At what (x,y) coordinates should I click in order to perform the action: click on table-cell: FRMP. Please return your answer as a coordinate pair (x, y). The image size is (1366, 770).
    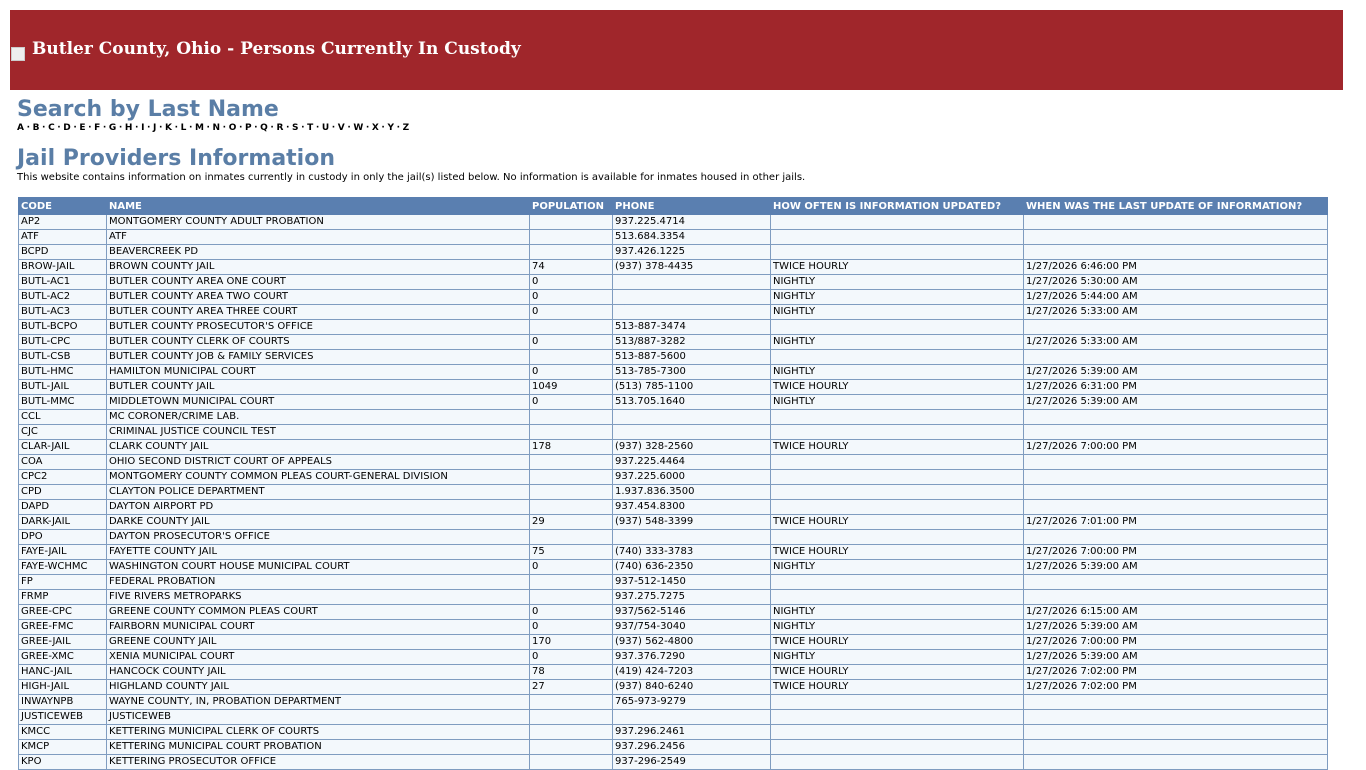
    Looking at the image, I should click on (62, 597).